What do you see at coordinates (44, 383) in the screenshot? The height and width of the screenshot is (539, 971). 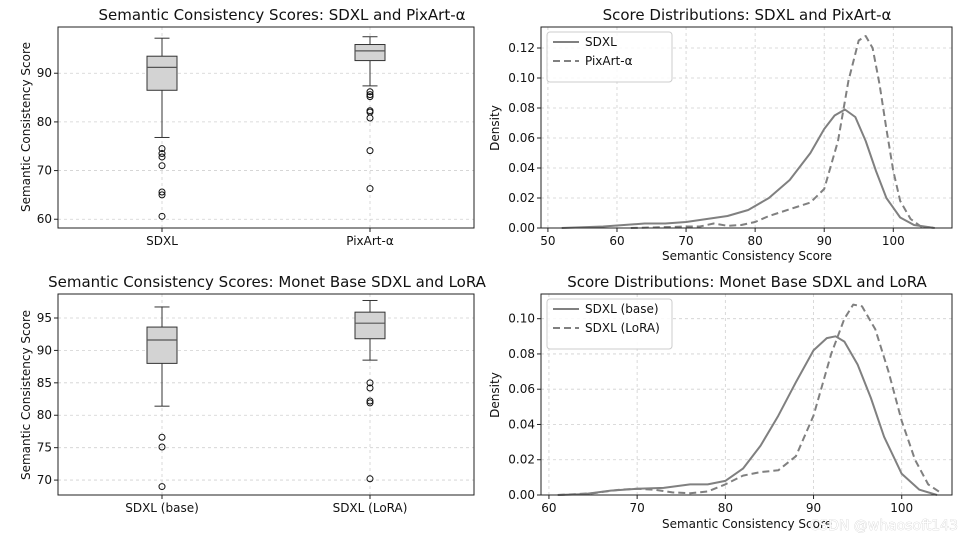 I see `y-tick-label: 85` at bounding box center [44, 383].